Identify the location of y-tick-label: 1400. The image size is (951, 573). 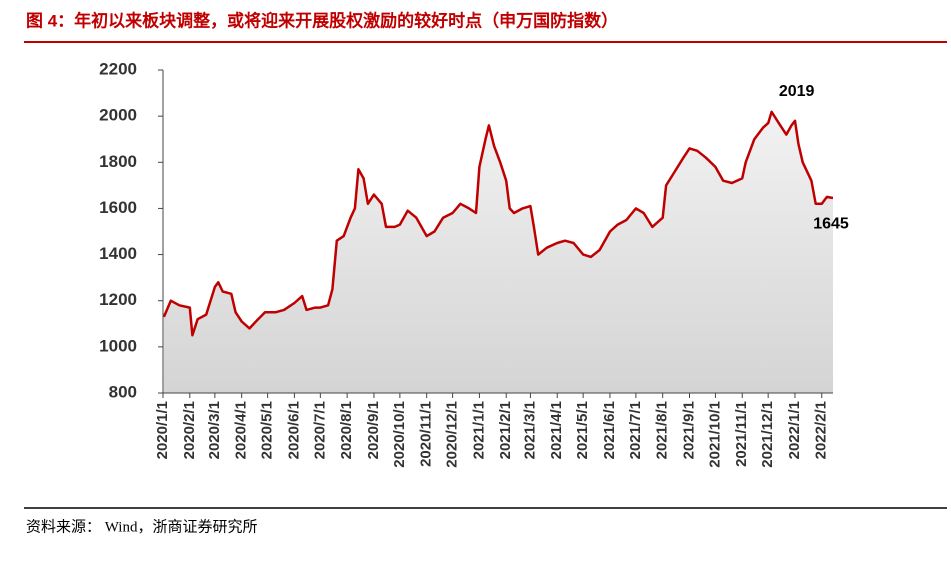
(118, 253).